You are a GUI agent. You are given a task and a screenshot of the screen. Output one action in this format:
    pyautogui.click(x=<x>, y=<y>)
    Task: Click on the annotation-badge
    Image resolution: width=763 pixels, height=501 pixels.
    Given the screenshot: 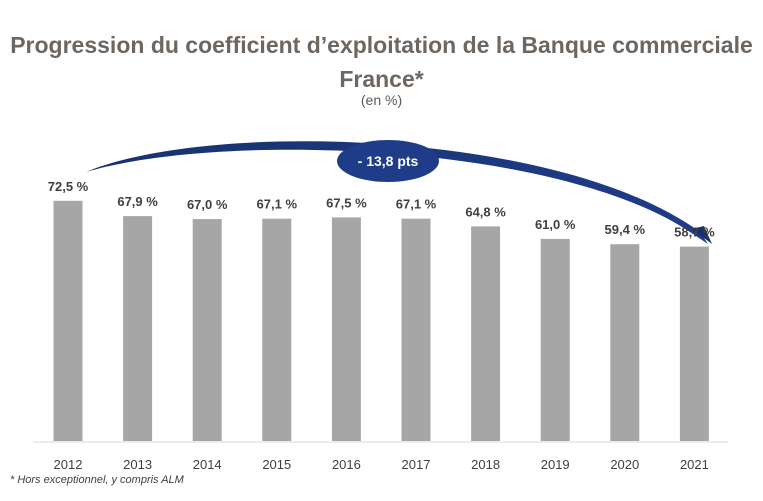 What is the action you would take?
    pyautogui.click(x=388, y=161)
    